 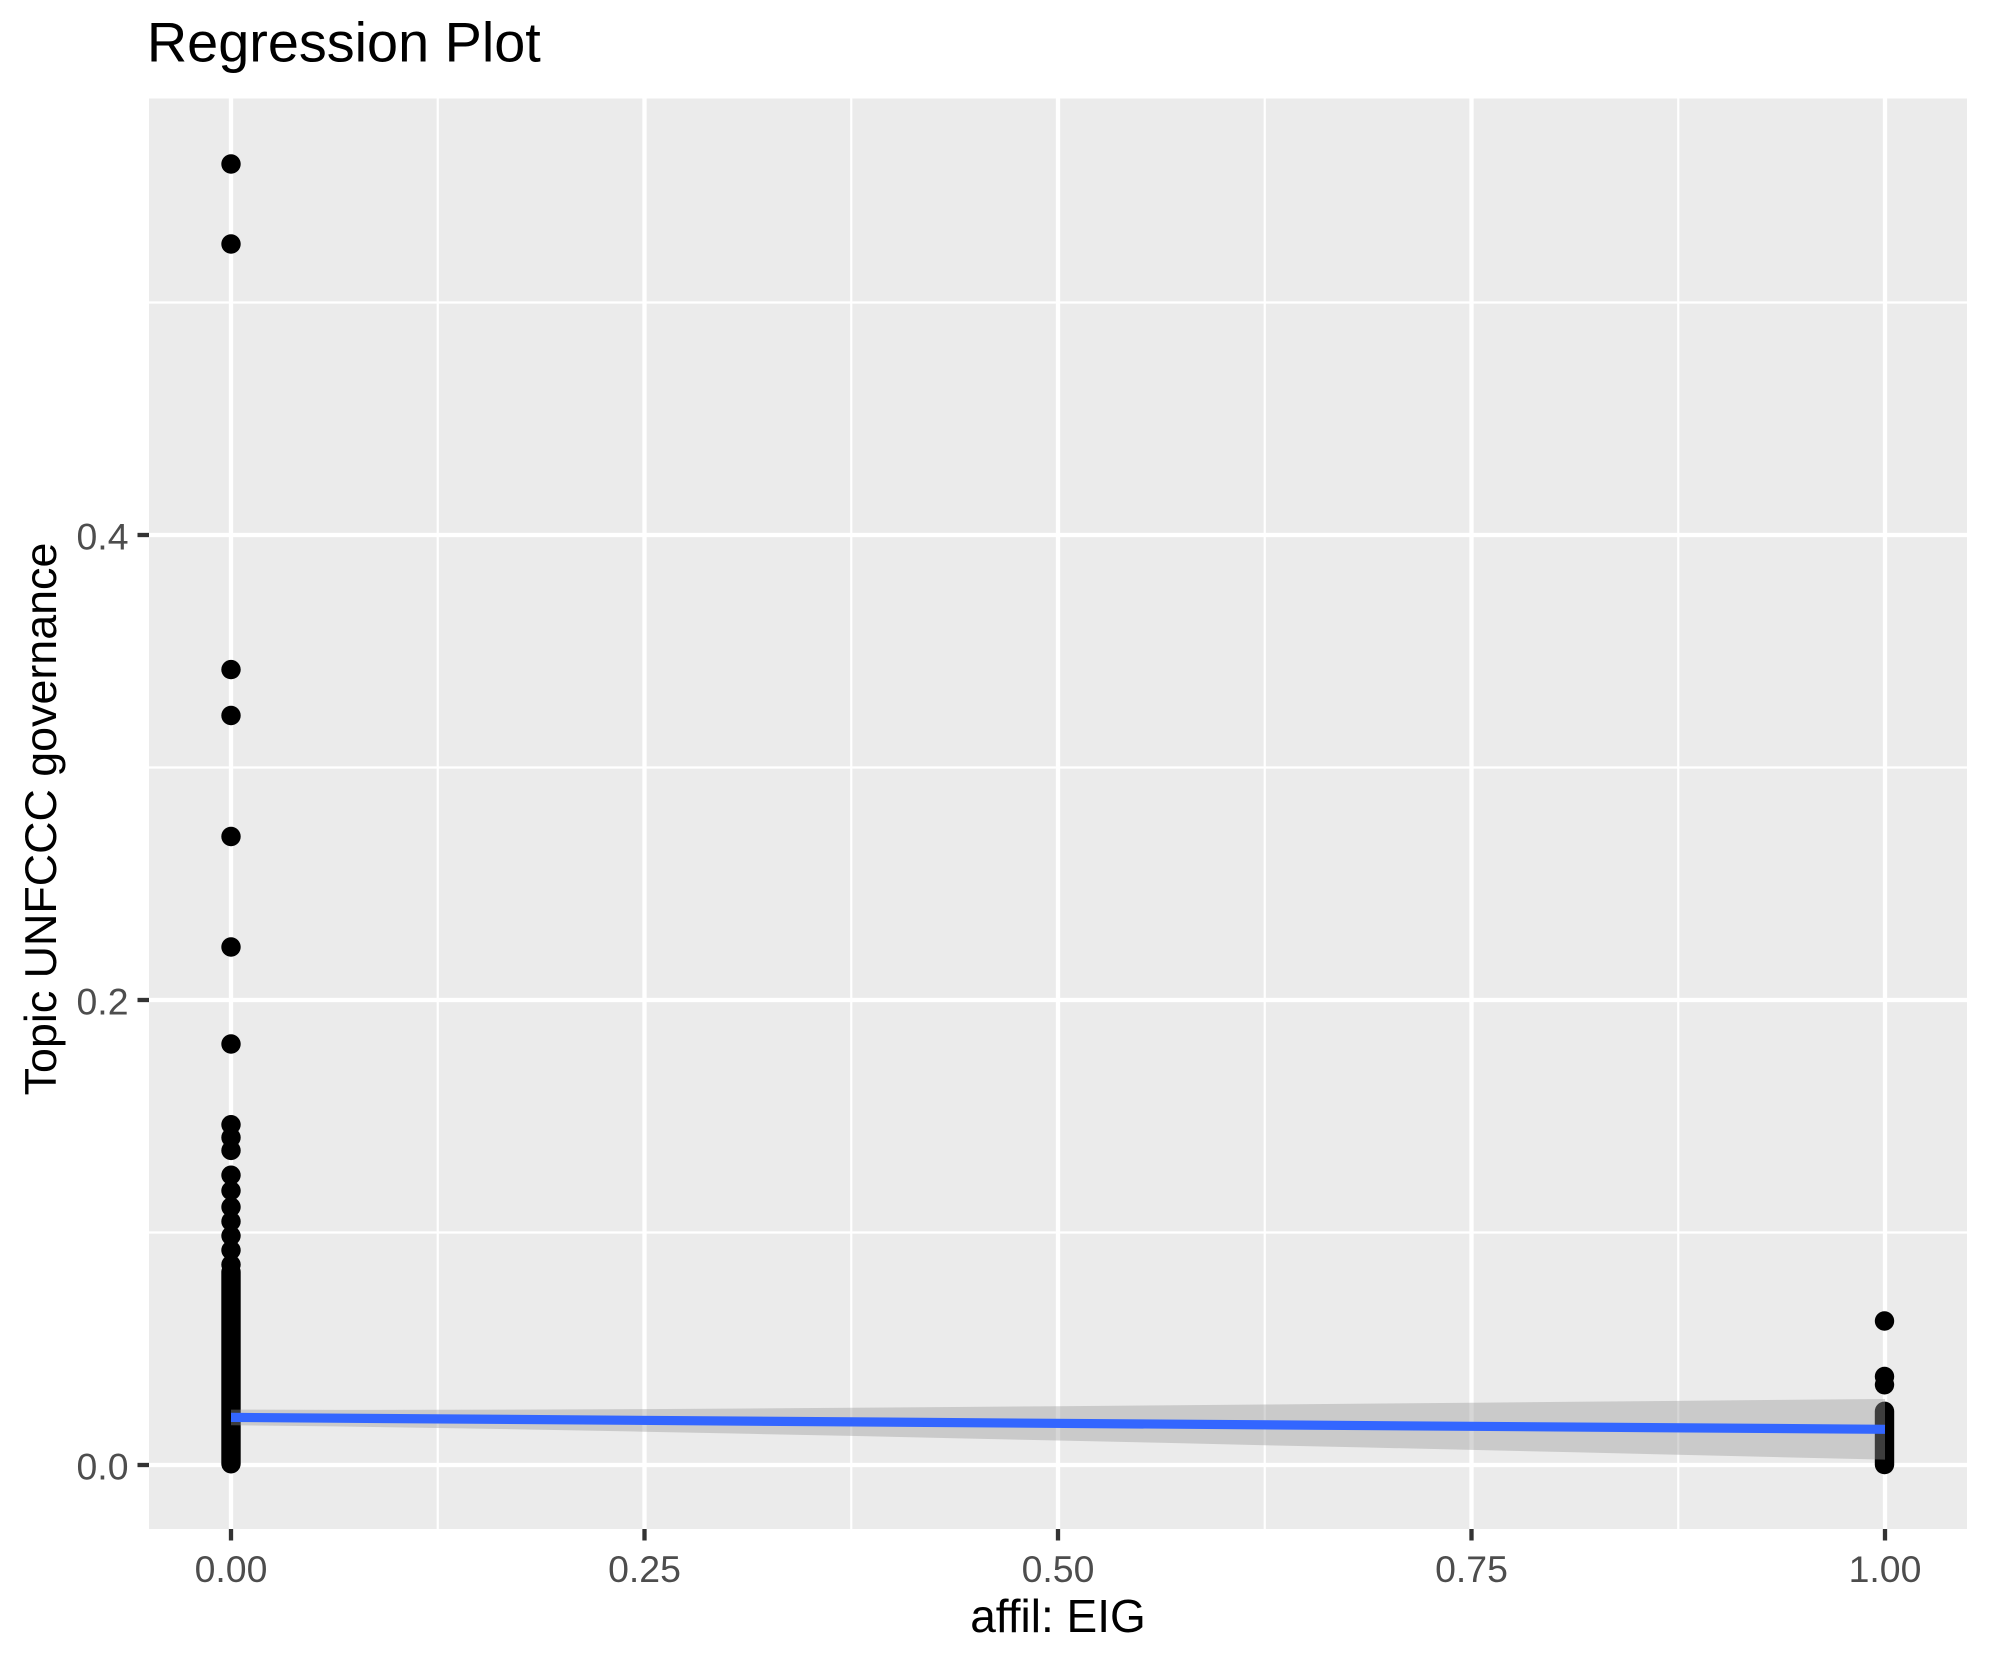 What do you see at coordinates (103, 1002) in the screenshot?
I see `svg-text: 0.2` at bounding box center [103, 1002].